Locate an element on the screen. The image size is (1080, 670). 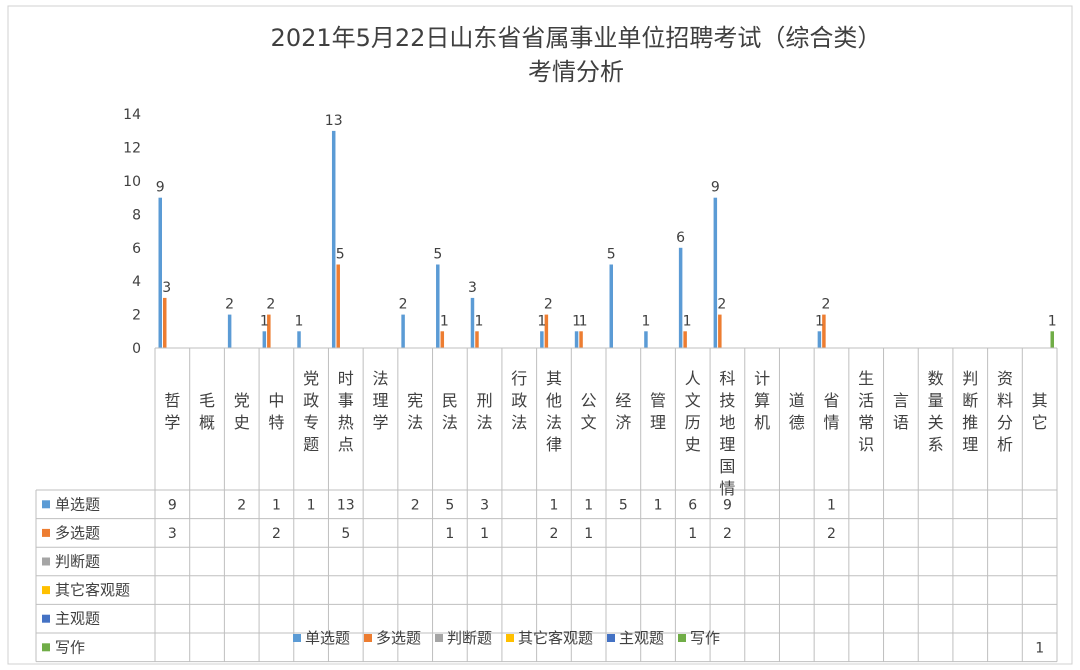
category-label: 生活常识 is located at coordinates (866, 411).